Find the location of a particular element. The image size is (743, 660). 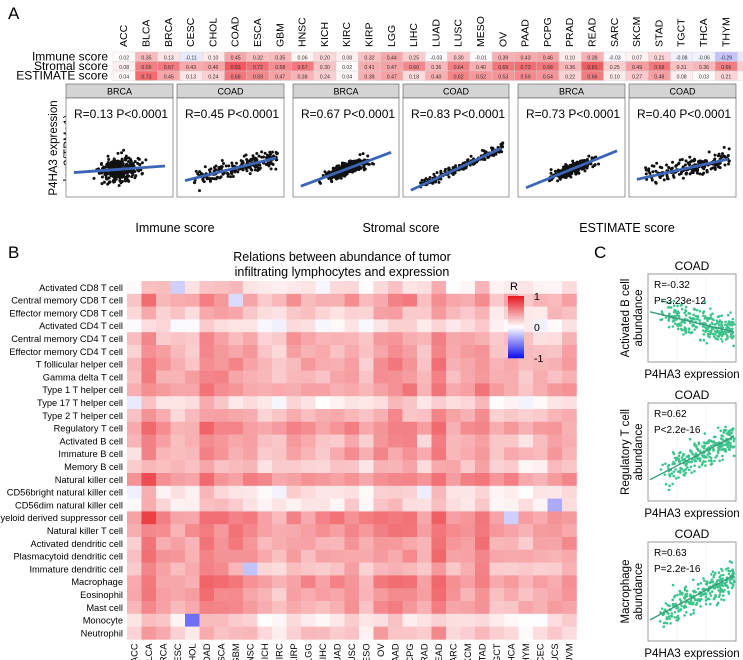

c-ylabel-line2: abundance is located at coordinates (639, 452).